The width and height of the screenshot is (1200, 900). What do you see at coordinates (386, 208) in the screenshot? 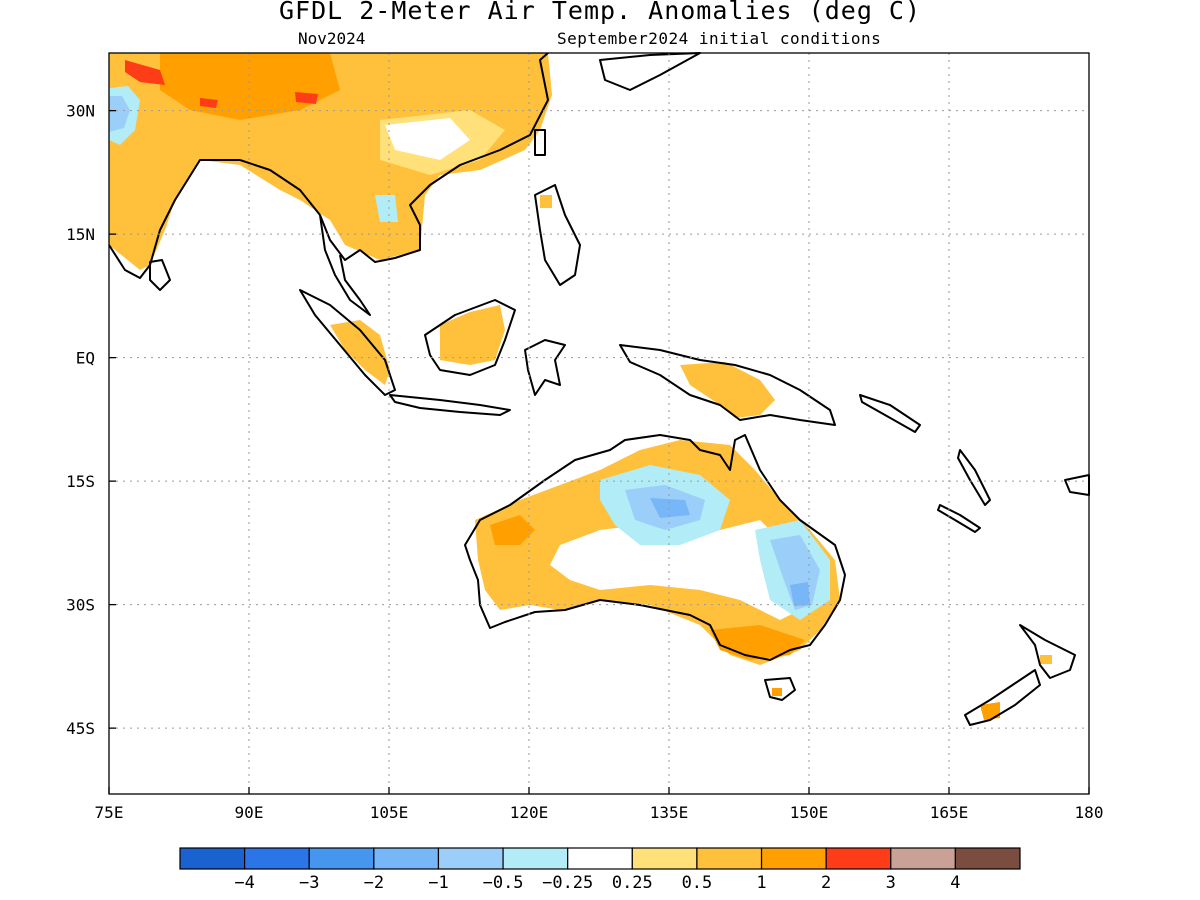
I see `indochina-cool-patch` at bounding box center [386, 208].